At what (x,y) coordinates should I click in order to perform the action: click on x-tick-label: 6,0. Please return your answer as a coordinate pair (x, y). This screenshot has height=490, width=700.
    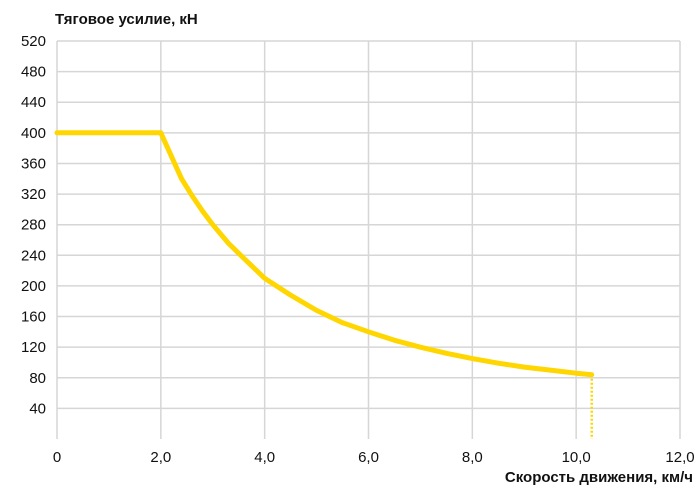
    Looking at the image, I should click on (368, 457).